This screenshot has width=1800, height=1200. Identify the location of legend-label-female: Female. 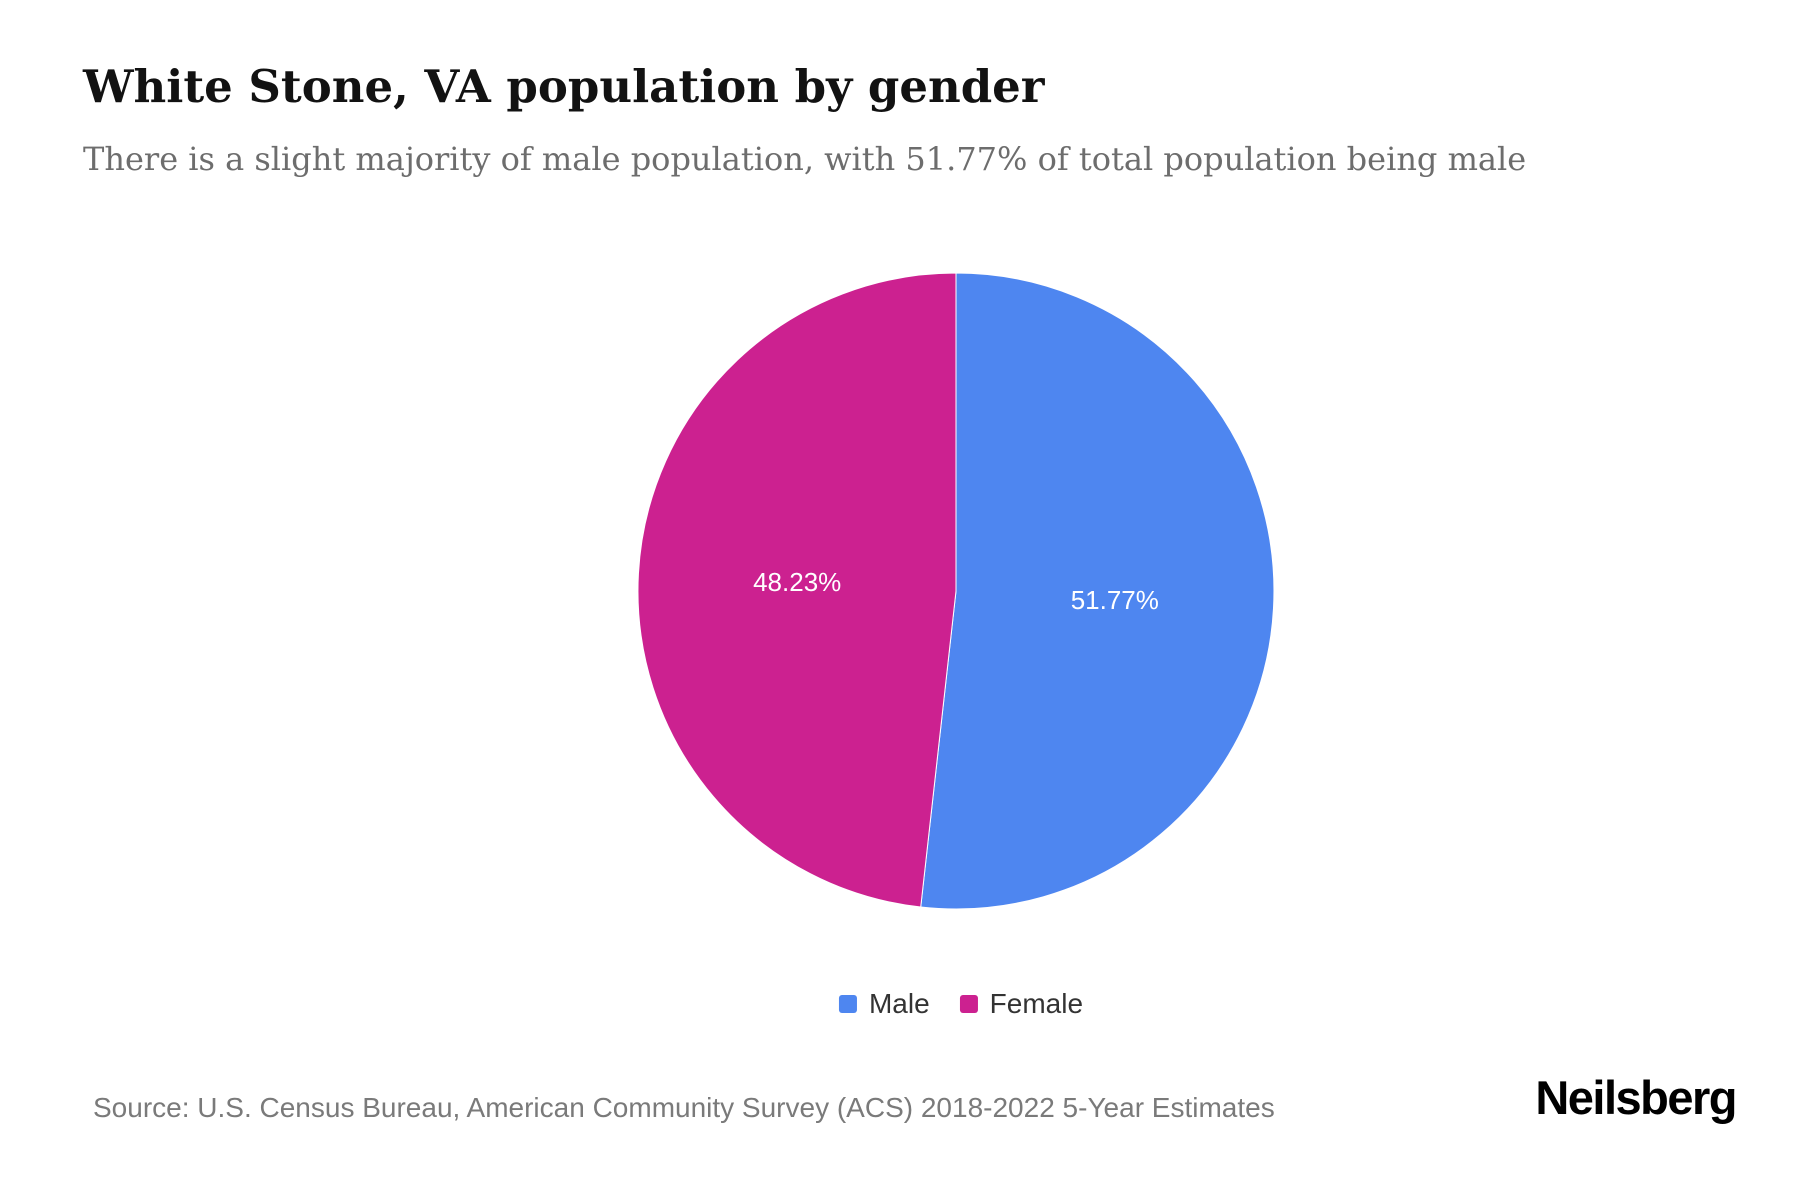
(1036, 1003).